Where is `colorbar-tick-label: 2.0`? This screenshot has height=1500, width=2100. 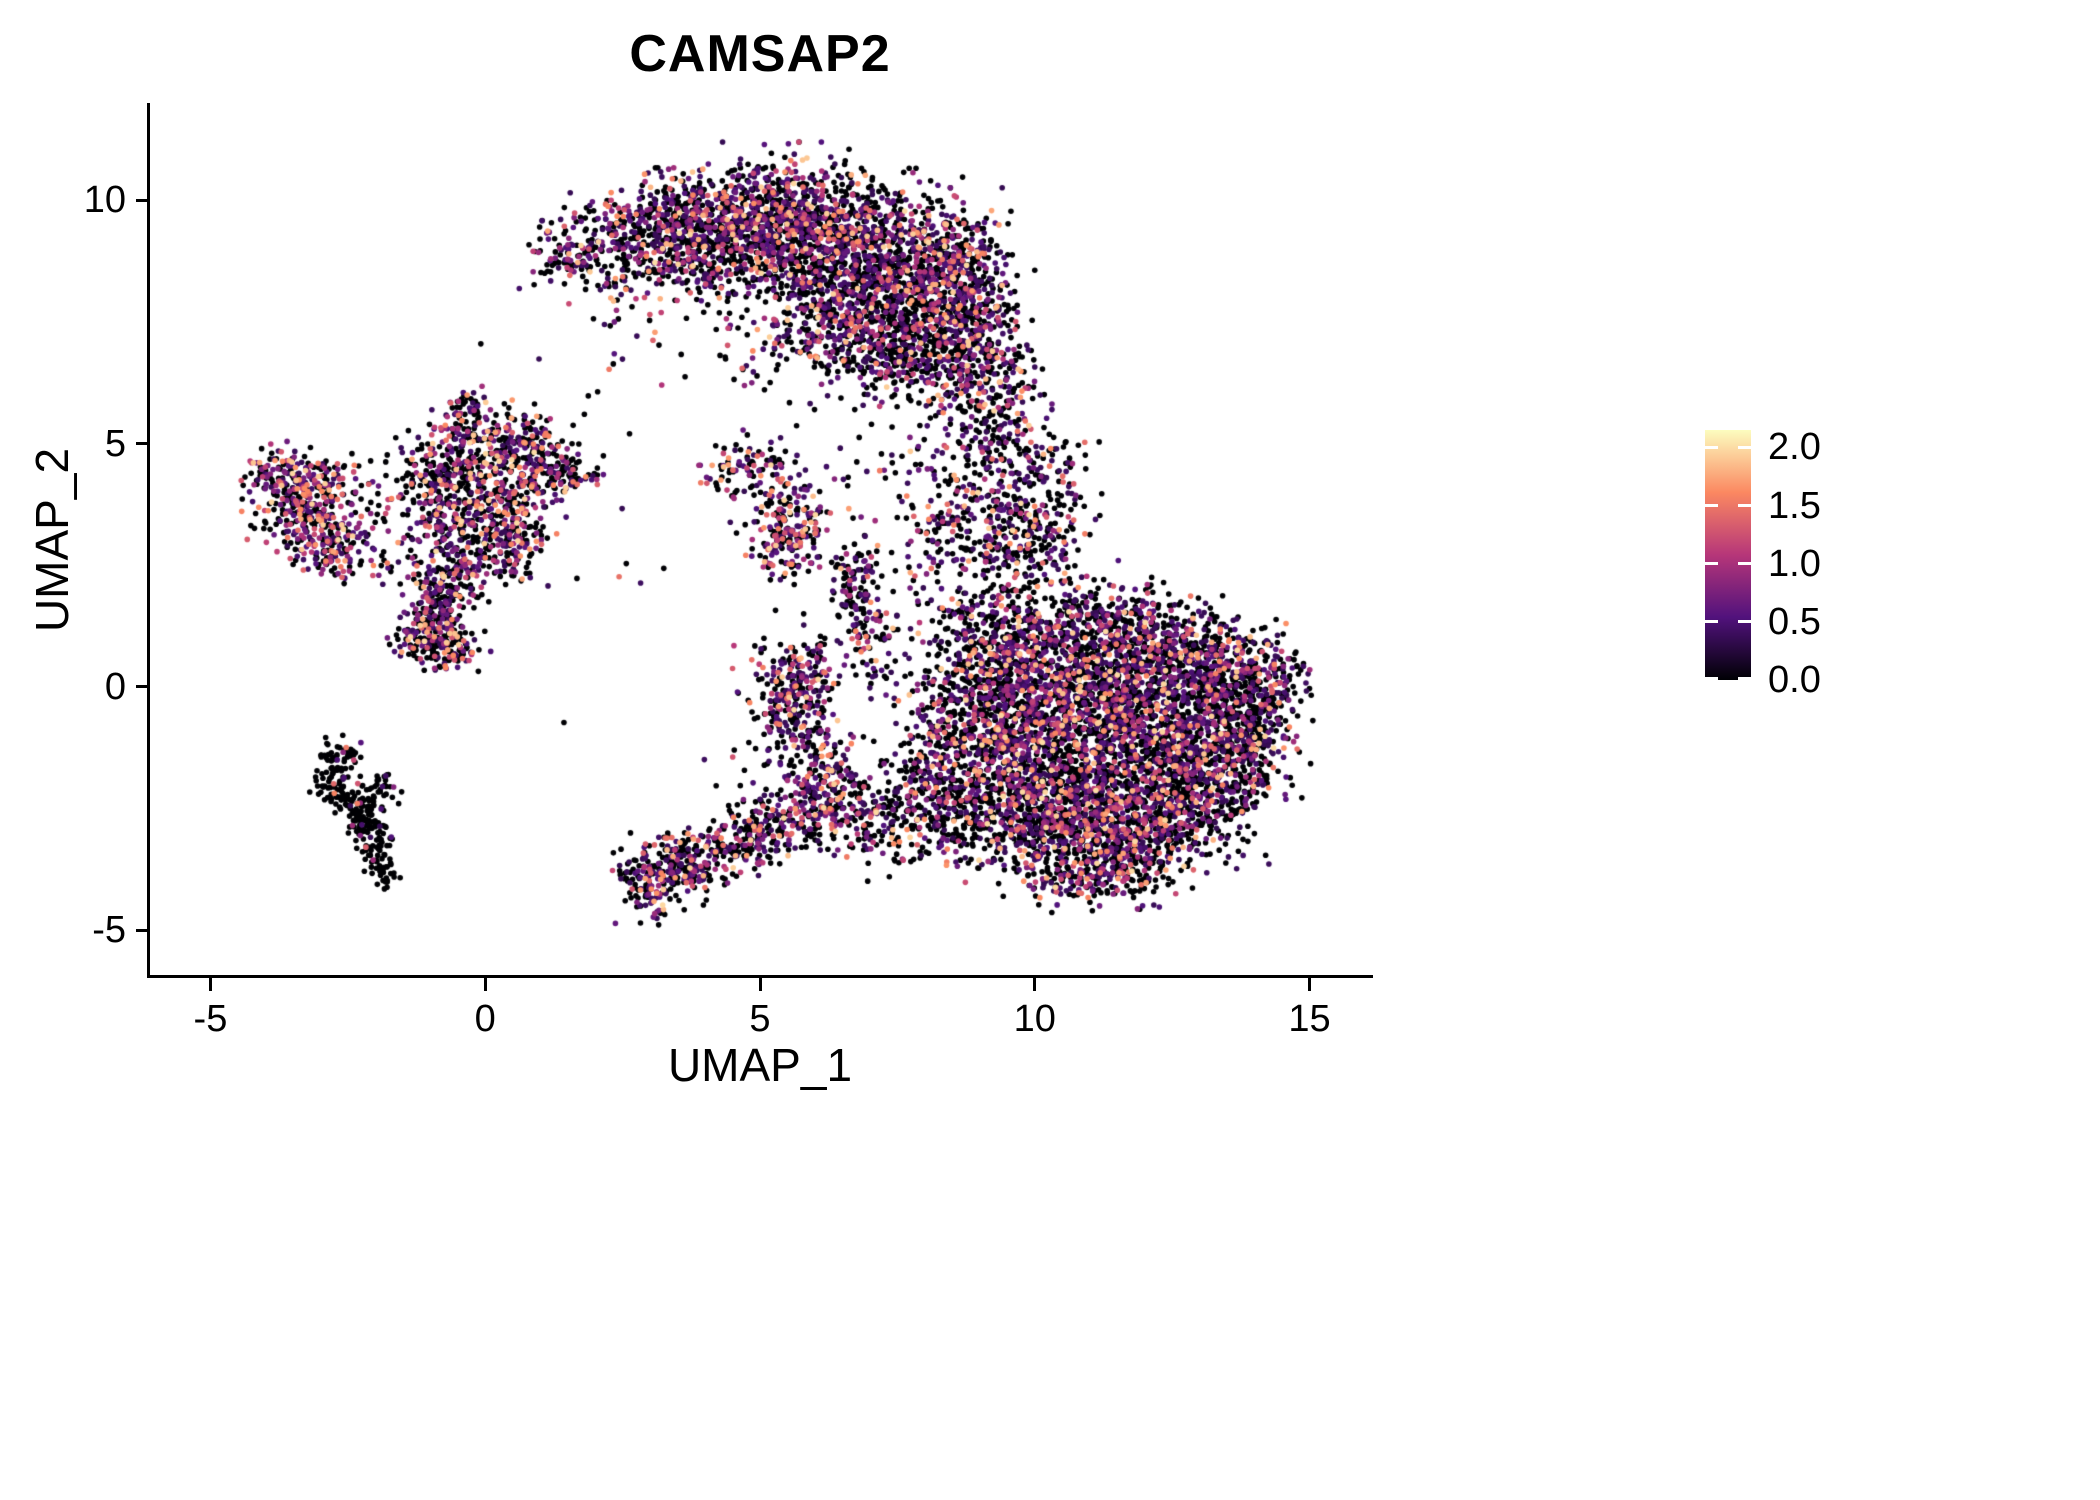 colorbar-tick-label: 2.0 is located at coordinates (1794, 447).